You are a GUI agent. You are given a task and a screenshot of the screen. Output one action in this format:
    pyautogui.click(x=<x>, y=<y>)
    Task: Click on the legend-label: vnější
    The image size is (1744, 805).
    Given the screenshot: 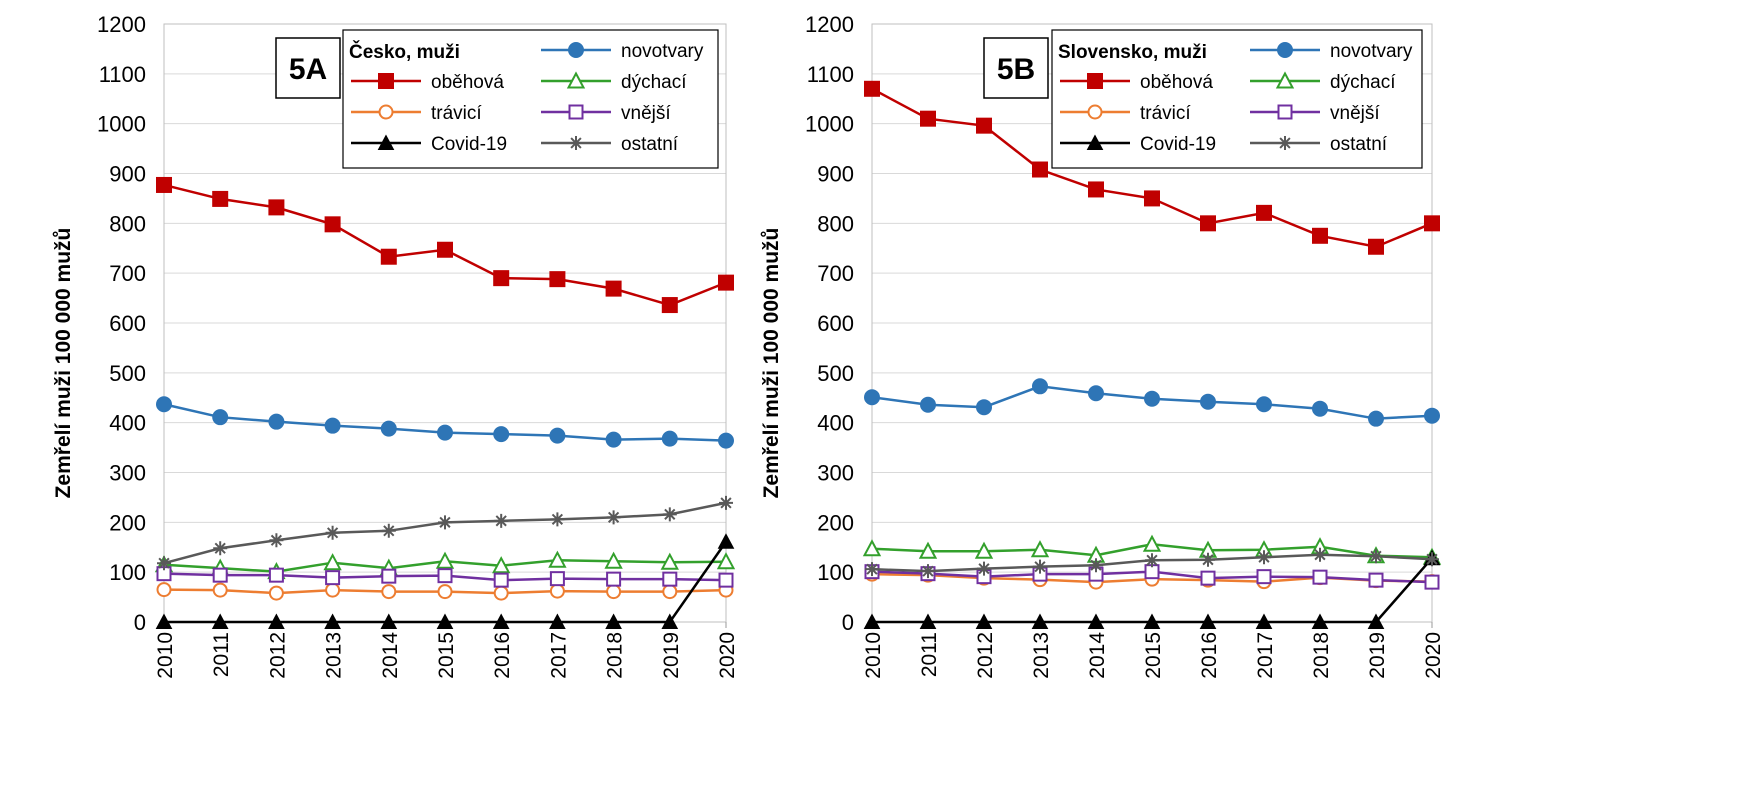 What is the action you would take?
    pyautogui.click(x=646, y=113)
    